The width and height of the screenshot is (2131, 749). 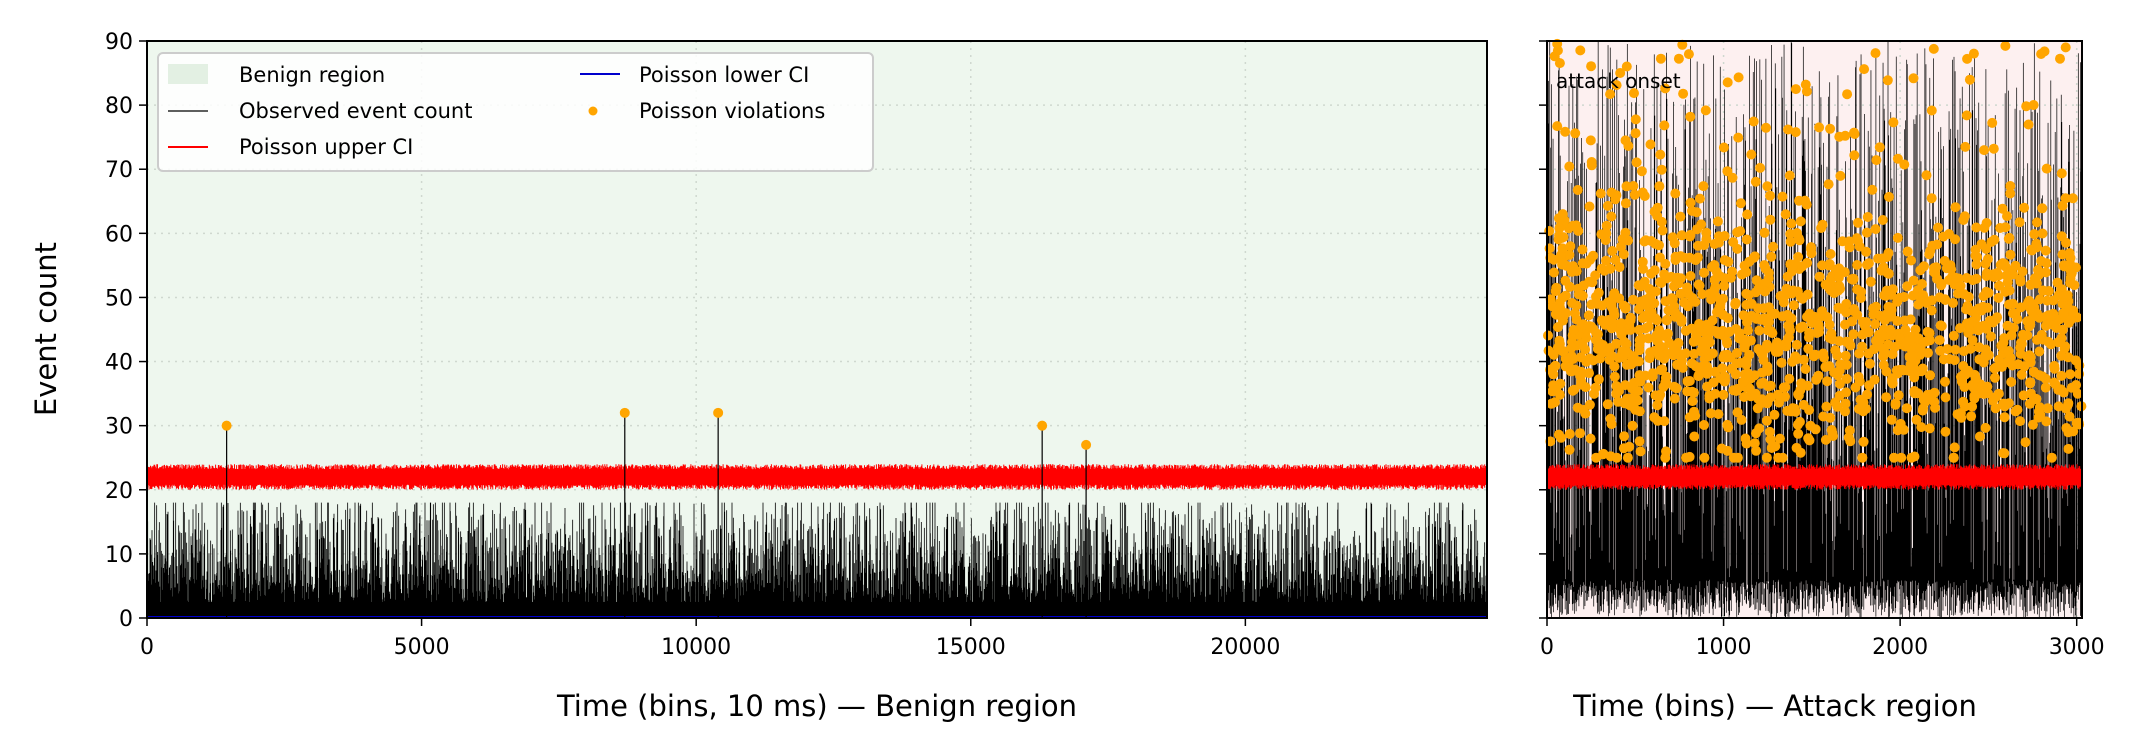 What do you see at coordinates (46, 329) in the screenshot?
I see `y-axis-title: Event count` at bounding box center [46, 329].